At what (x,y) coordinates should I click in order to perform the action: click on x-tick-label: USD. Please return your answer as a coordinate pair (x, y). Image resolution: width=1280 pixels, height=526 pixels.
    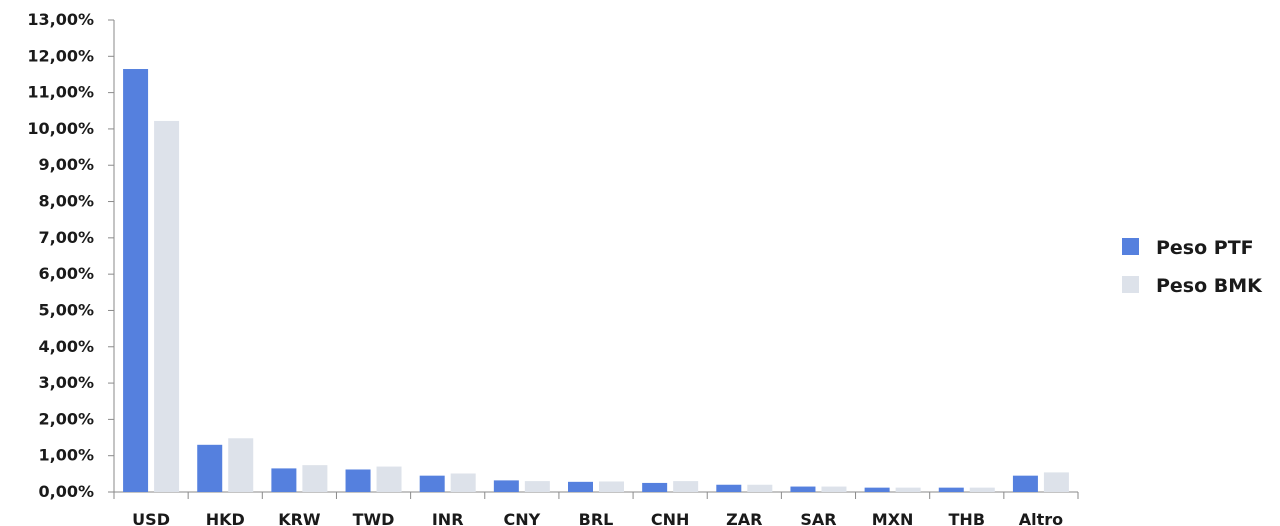
    Looking at the image, I should click on (151, 518).